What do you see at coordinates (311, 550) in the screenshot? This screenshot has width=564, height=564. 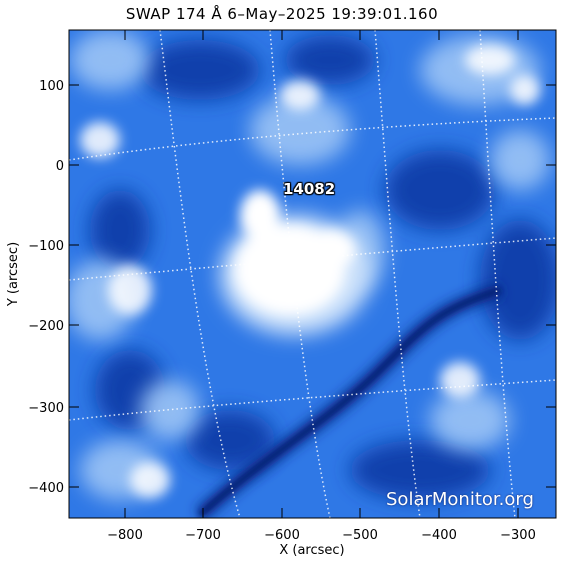 I see `x-axis-title: X (arcsec)` at bounding box center [311, 550].